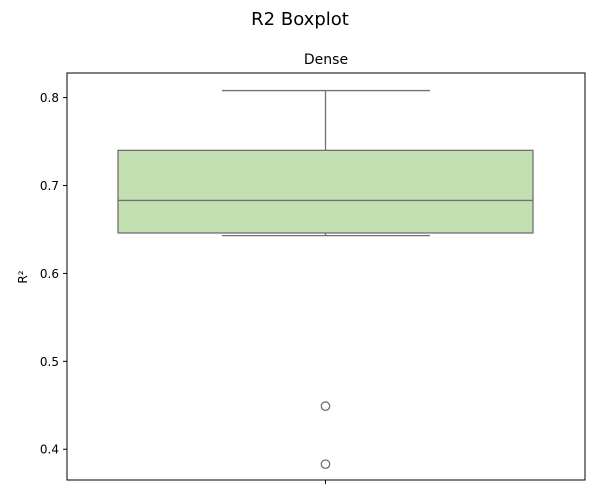  What do you see at coordinates (300, 19) in the screenshot?
I see `figure-title: R2 Boxplot` at bounding box center [300, 19].